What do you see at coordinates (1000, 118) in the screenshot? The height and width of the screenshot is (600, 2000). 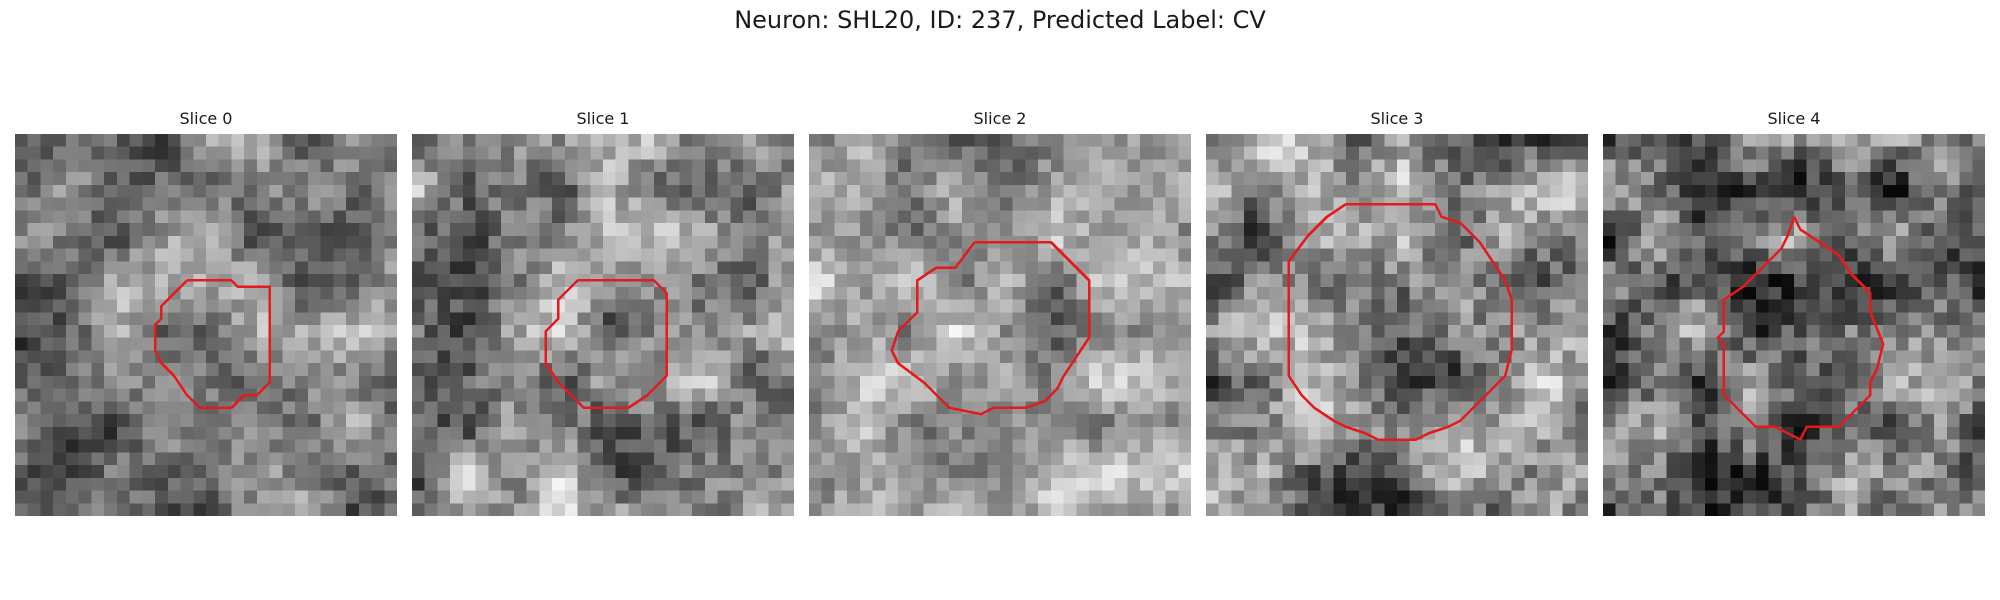 I see `slice-title-2: Slice 2` at bounding box center [1000, 118].